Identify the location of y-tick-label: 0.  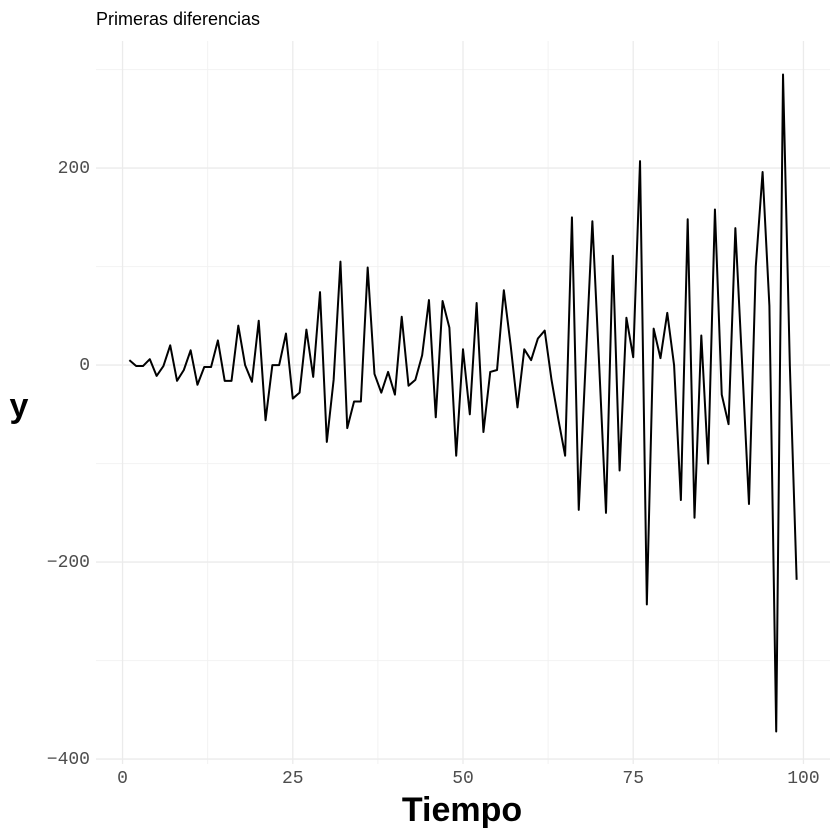
(84, 366).